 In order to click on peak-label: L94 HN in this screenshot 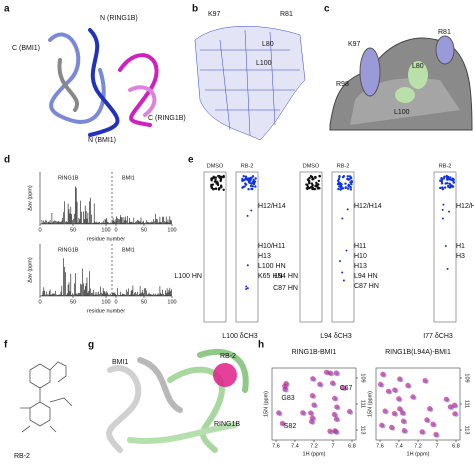, I will do `click(286, 276)`.